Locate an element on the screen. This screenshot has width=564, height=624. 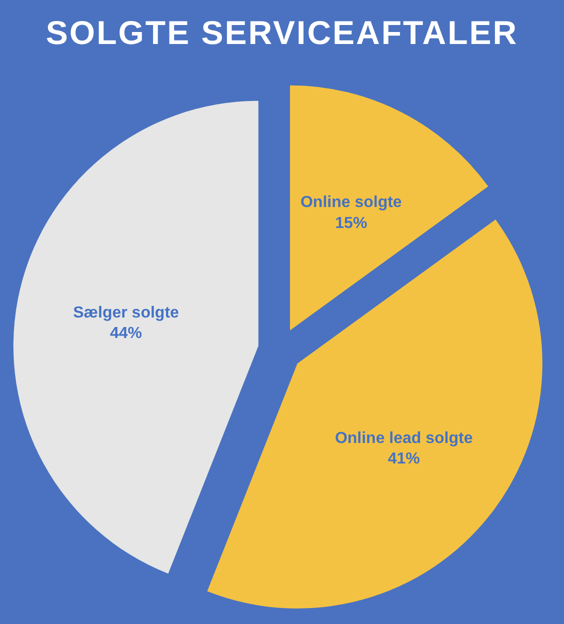
data-label: 15% is located at coordinates (351, 223).